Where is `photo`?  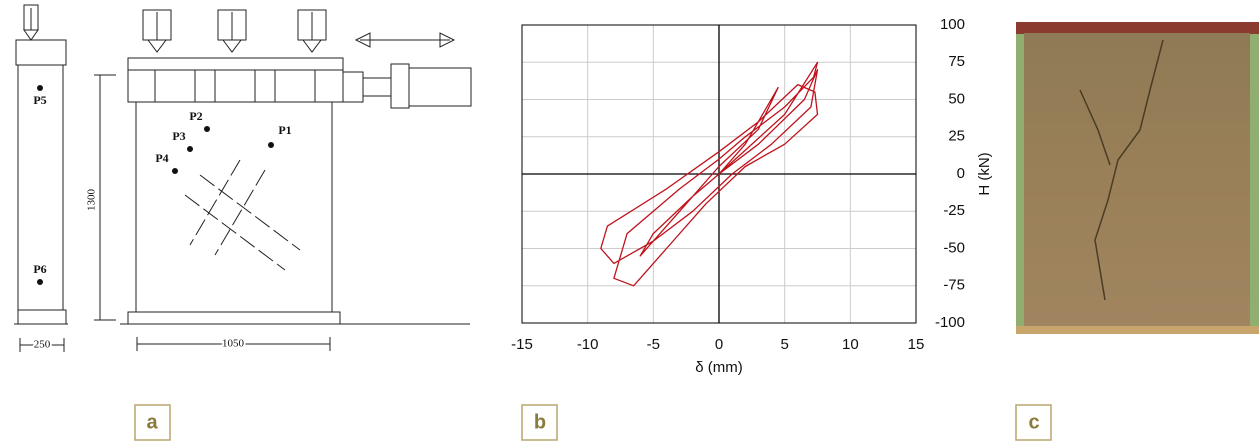 photo is located at coordinates (1137, 178).